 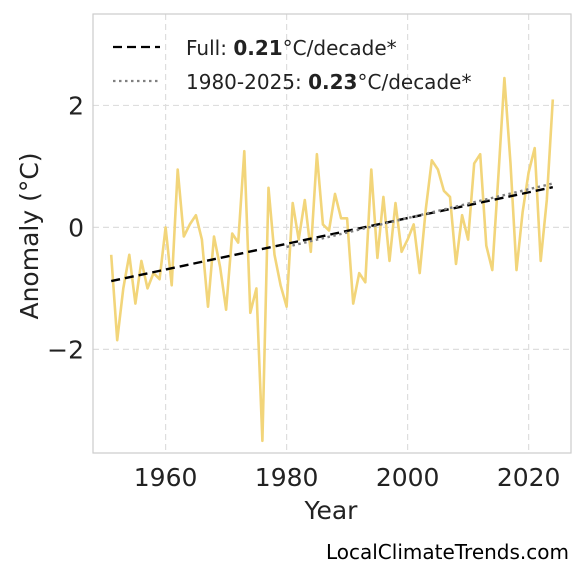 I want to click on series-line-trend-1980-2025, so click(x=420, y=215).